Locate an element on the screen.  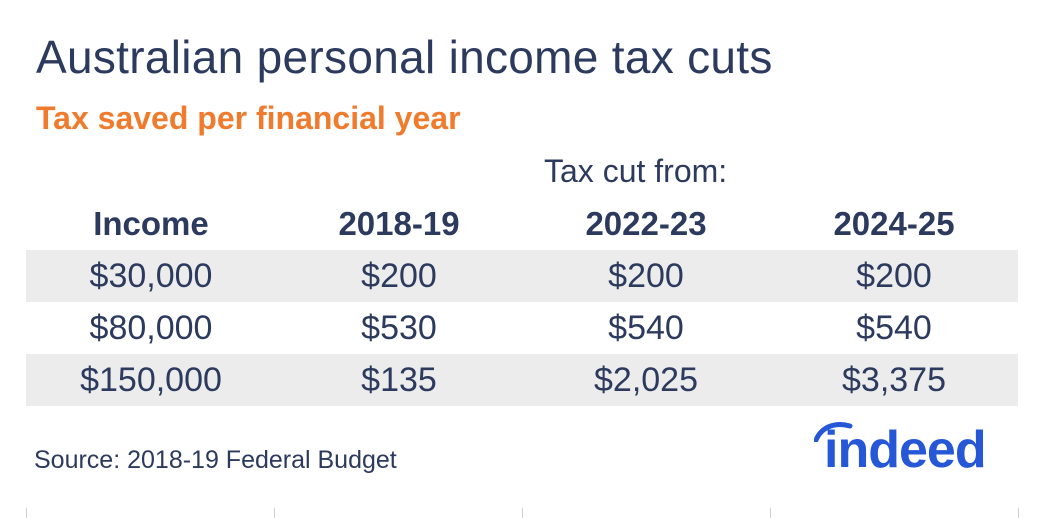
chart-subtitle: Tax saved per financial year is located at coordinates (248, 118).